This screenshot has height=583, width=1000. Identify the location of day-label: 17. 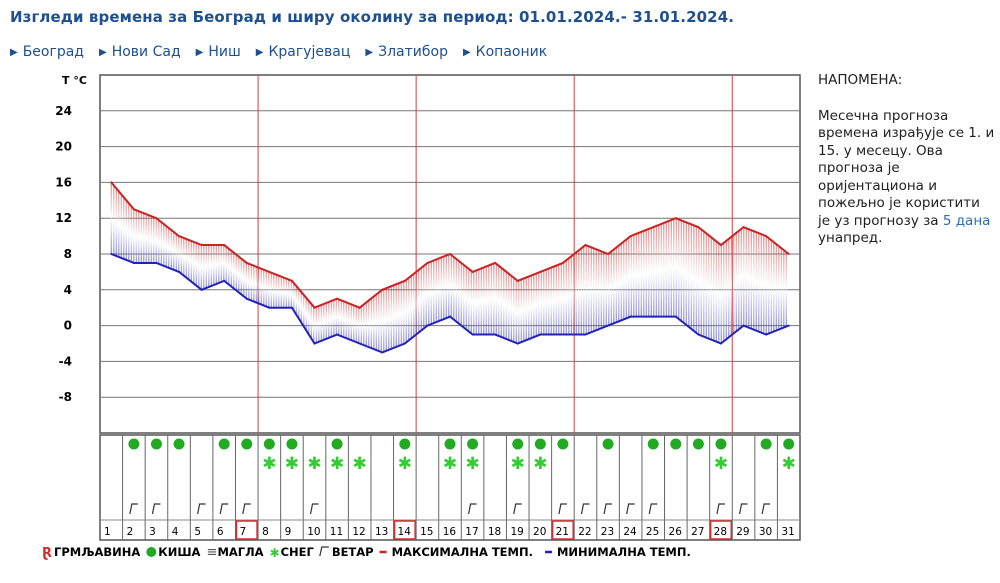
(471, 532).